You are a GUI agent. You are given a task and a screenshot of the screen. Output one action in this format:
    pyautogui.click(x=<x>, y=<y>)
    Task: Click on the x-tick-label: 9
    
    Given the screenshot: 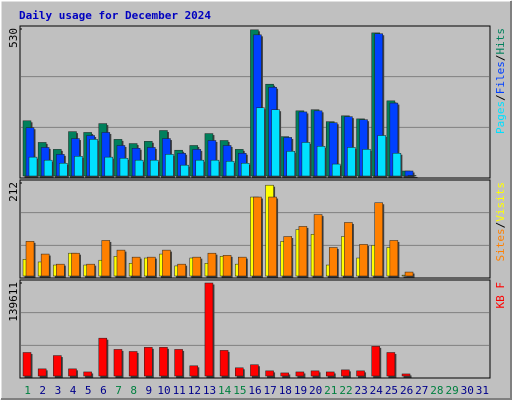 What is the action you would take?
    pyautogui.click(x=149, y=390)
    